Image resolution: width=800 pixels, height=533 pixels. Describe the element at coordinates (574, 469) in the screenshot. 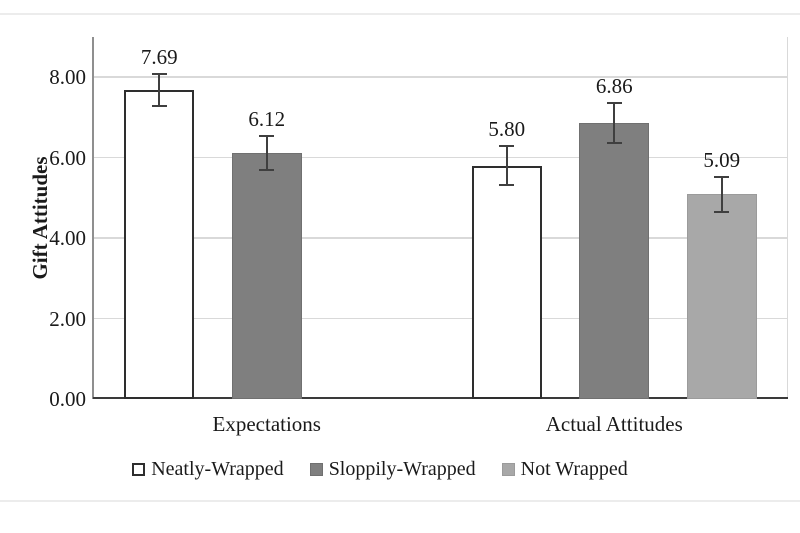

I see `legend-label-not-wrapped: Not Wrapped` at that location.